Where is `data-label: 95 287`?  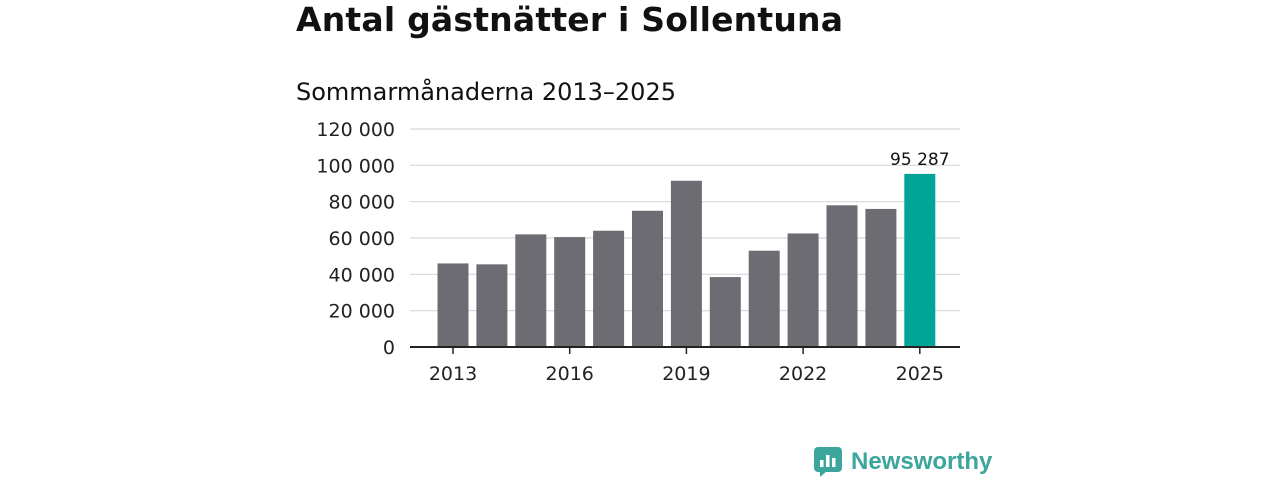
data-label: 95 287 is located at coordinates (919, 160).